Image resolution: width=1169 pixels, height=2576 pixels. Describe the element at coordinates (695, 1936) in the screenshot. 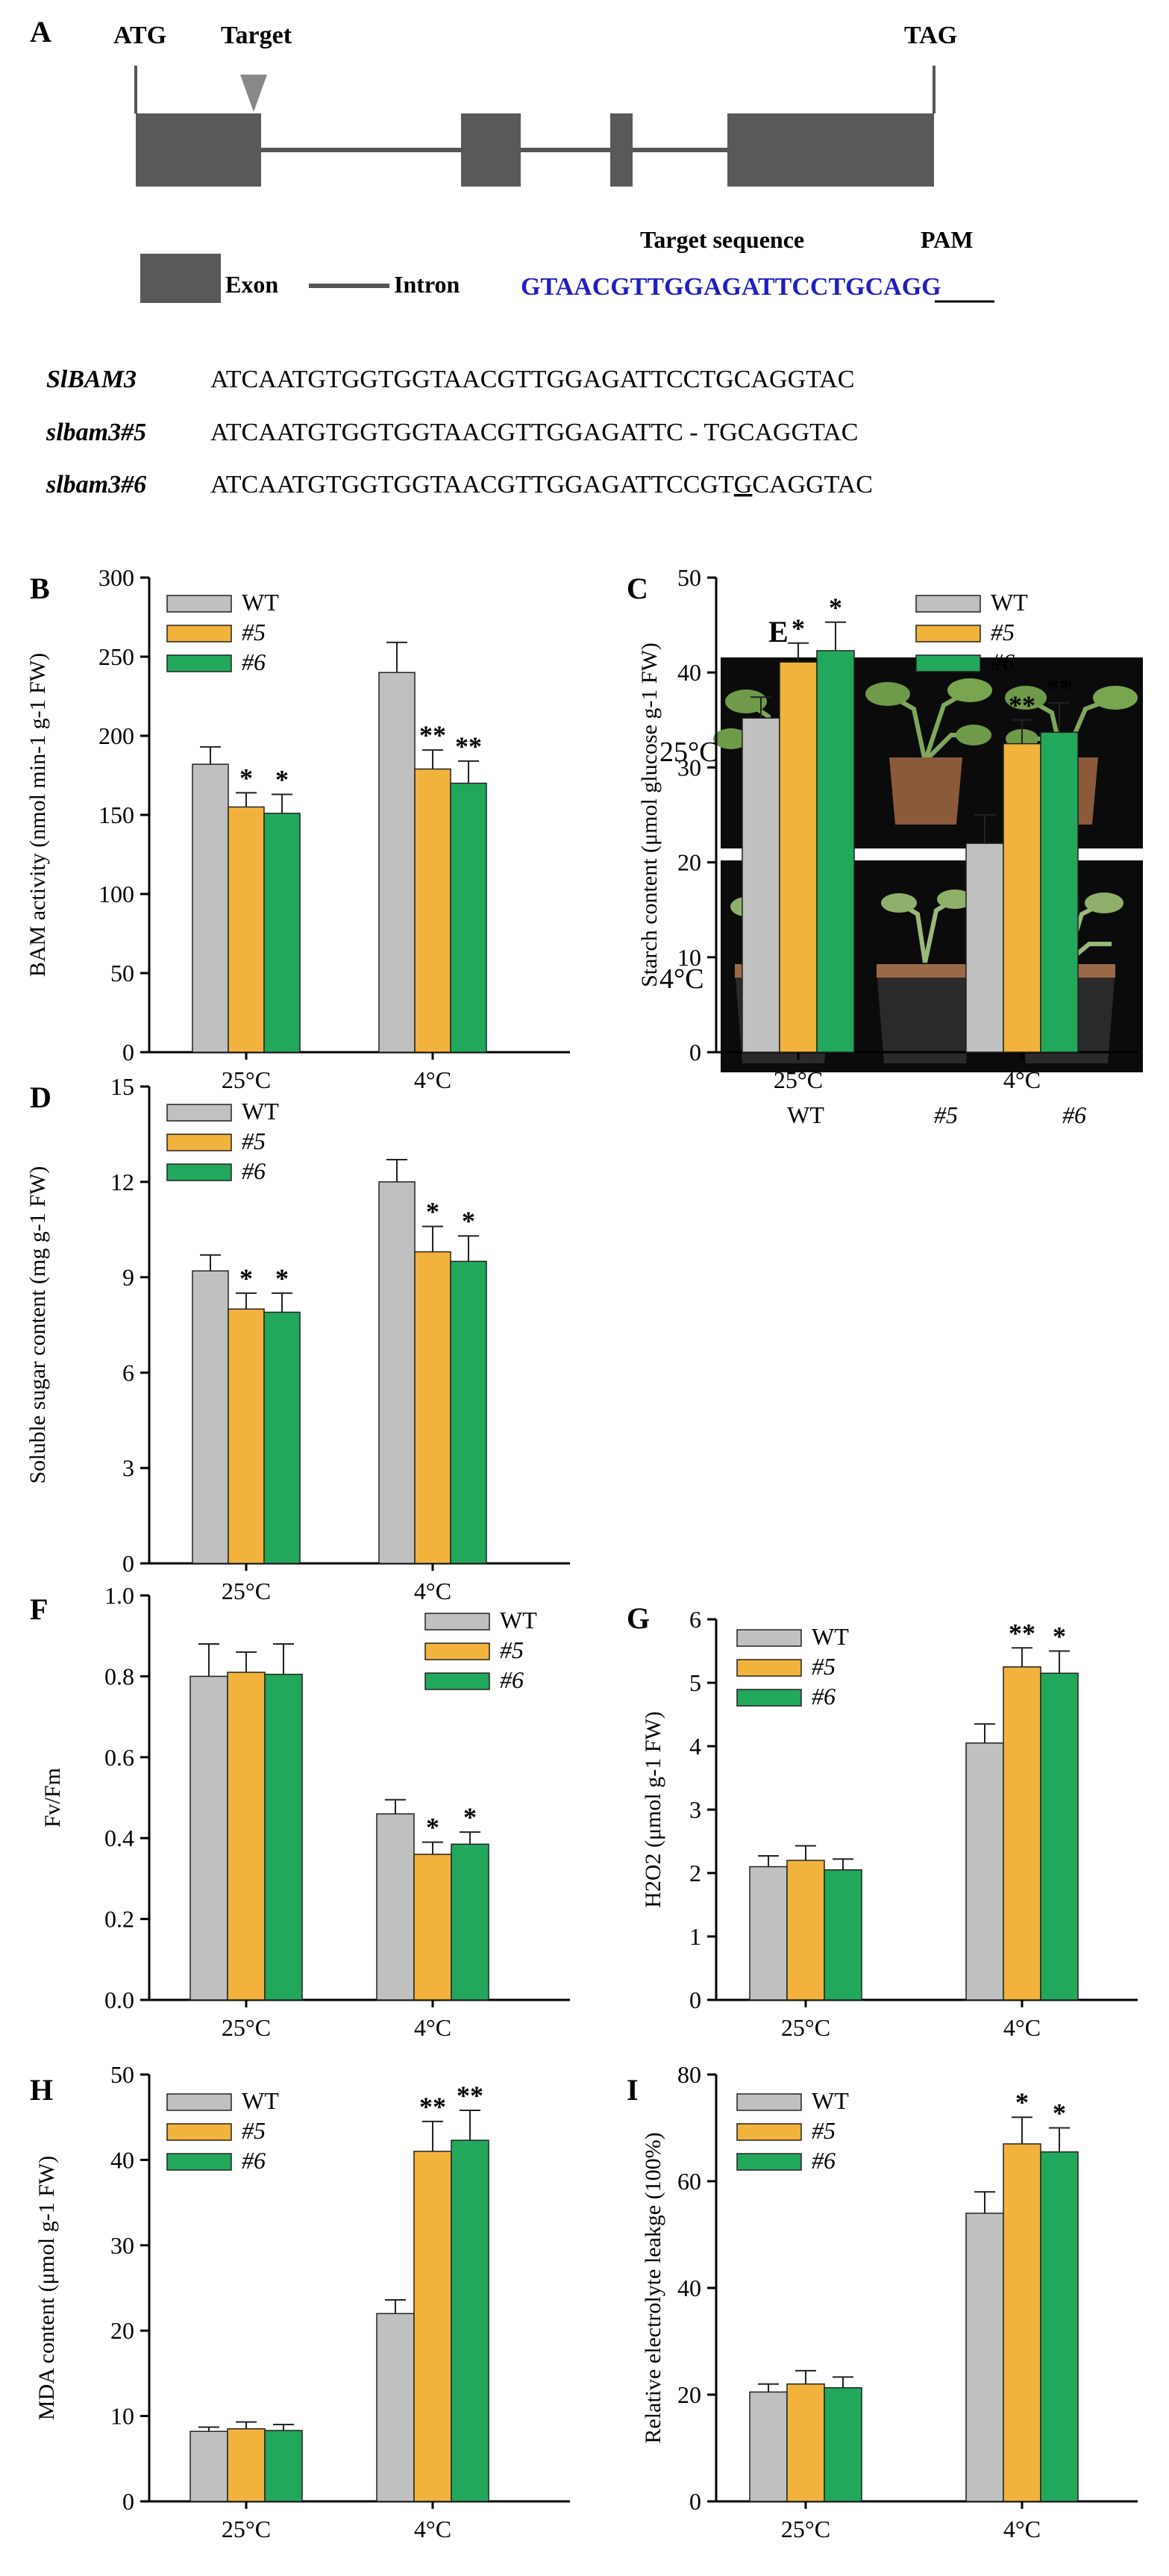

I see `y-tick-label: 1` at that location.